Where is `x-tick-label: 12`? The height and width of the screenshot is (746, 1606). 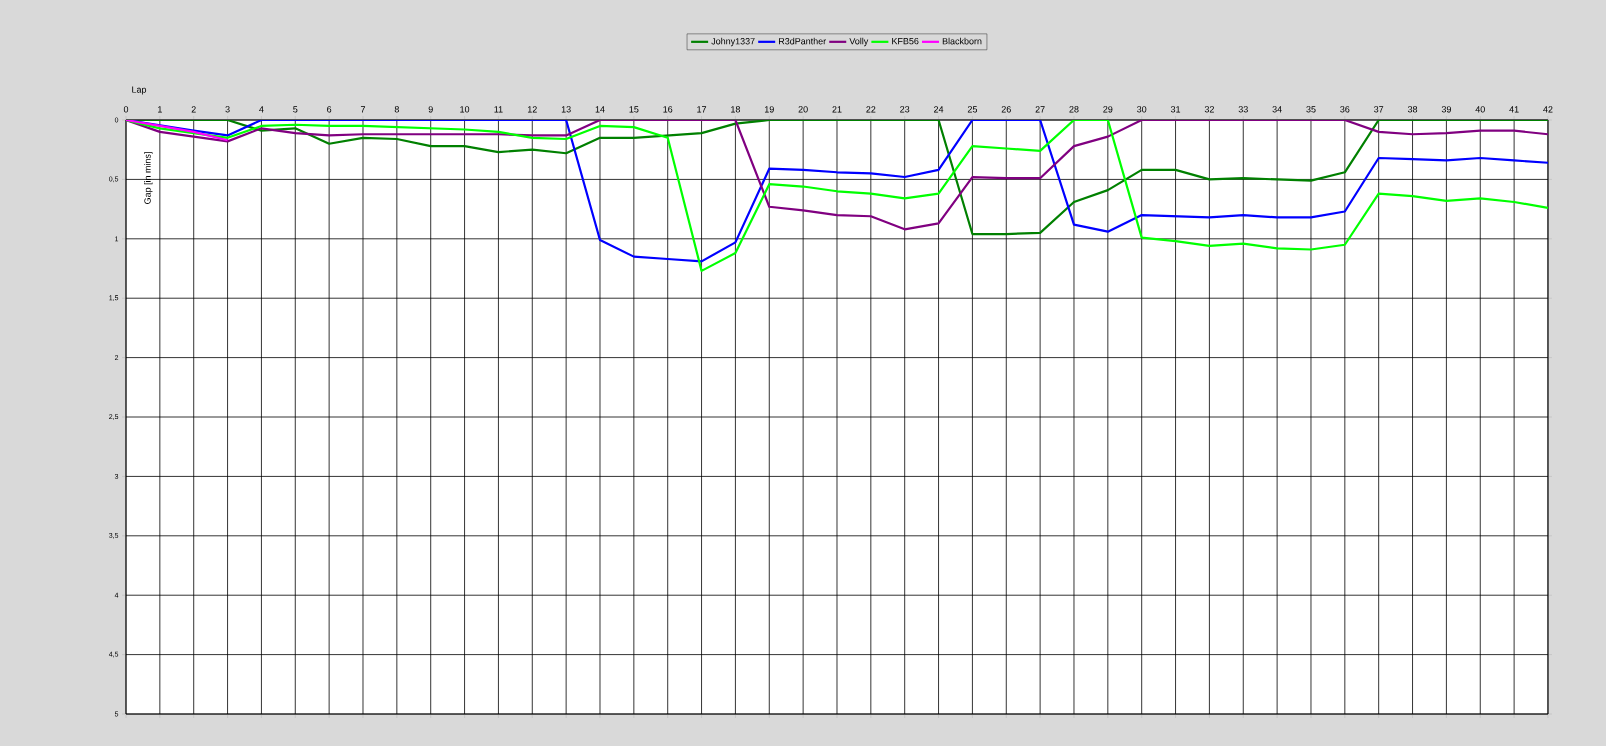
x-tick-label: 12 is located at coordinates (532, 109).